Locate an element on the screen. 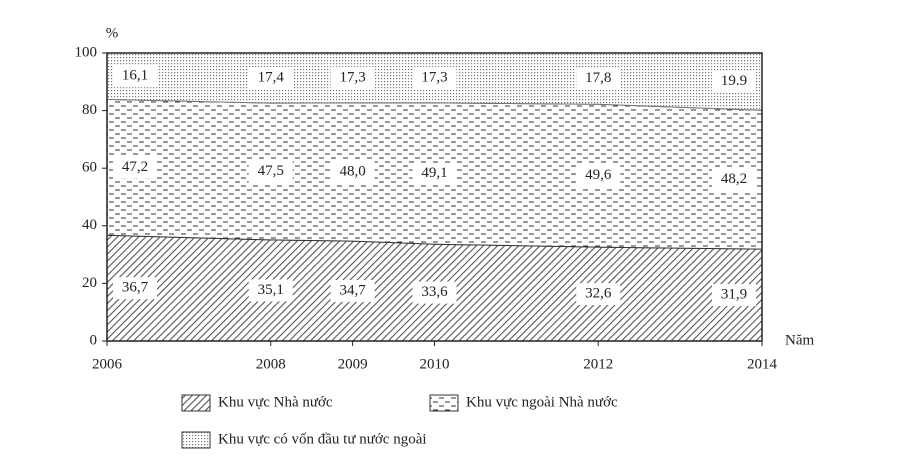 Image resolution: width=897 pixels, height=462 pixels. value-label: 47,2 is located at coordinates (135, 167).